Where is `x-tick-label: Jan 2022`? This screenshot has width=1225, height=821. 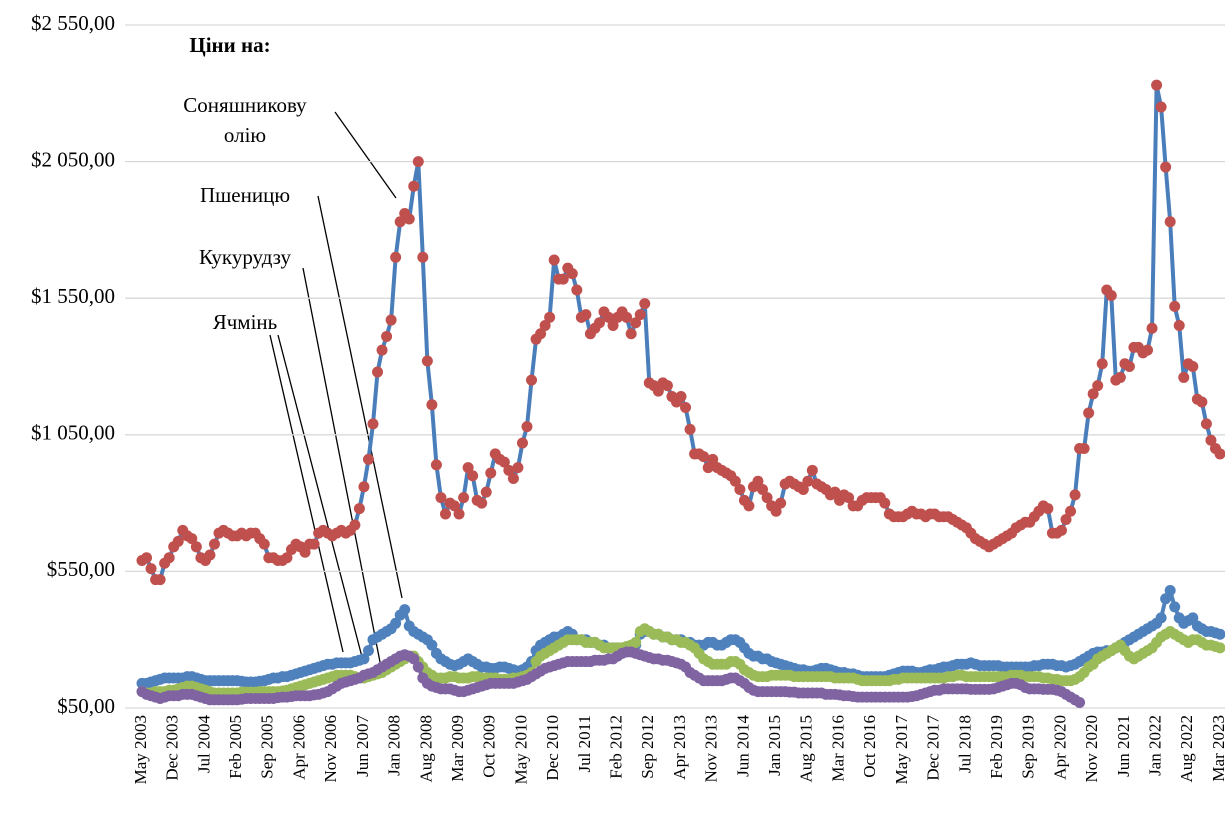 x-tick-label: Jan 2022 is located at coordinates (1154, 745).